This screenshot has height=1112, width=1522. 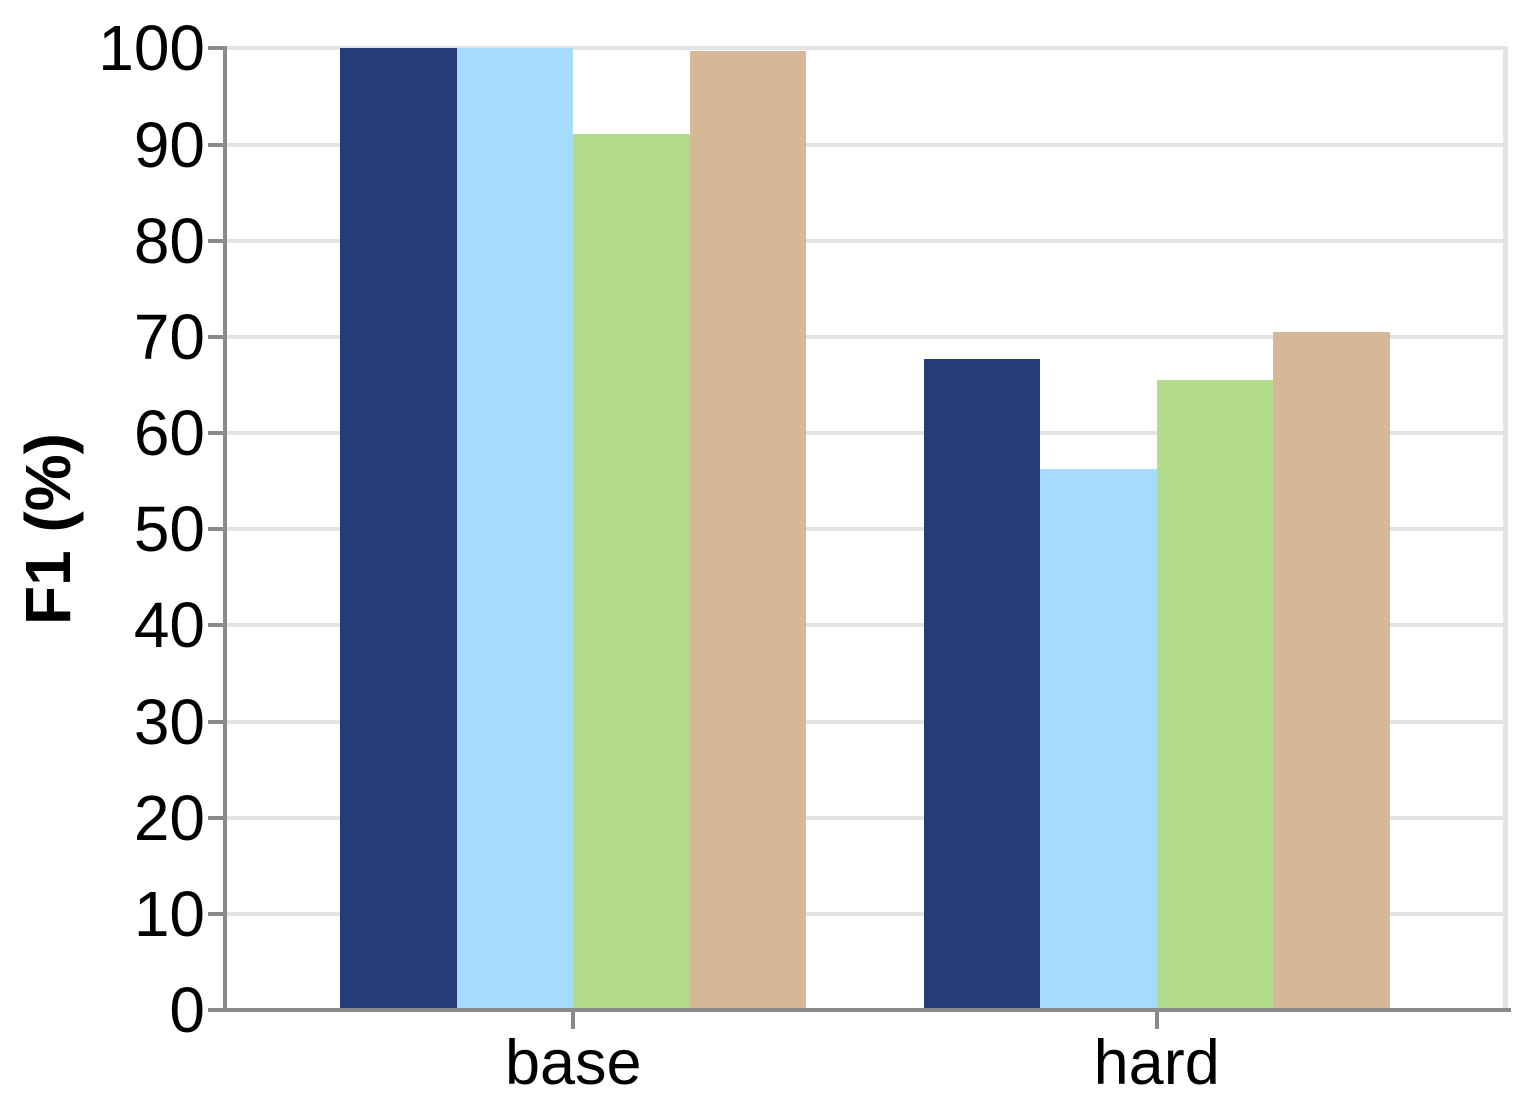 What do you see at coordinates (1331, 671) in the screenshot?
I see `bar-hard-tan` at bounding box center [1331, 671].